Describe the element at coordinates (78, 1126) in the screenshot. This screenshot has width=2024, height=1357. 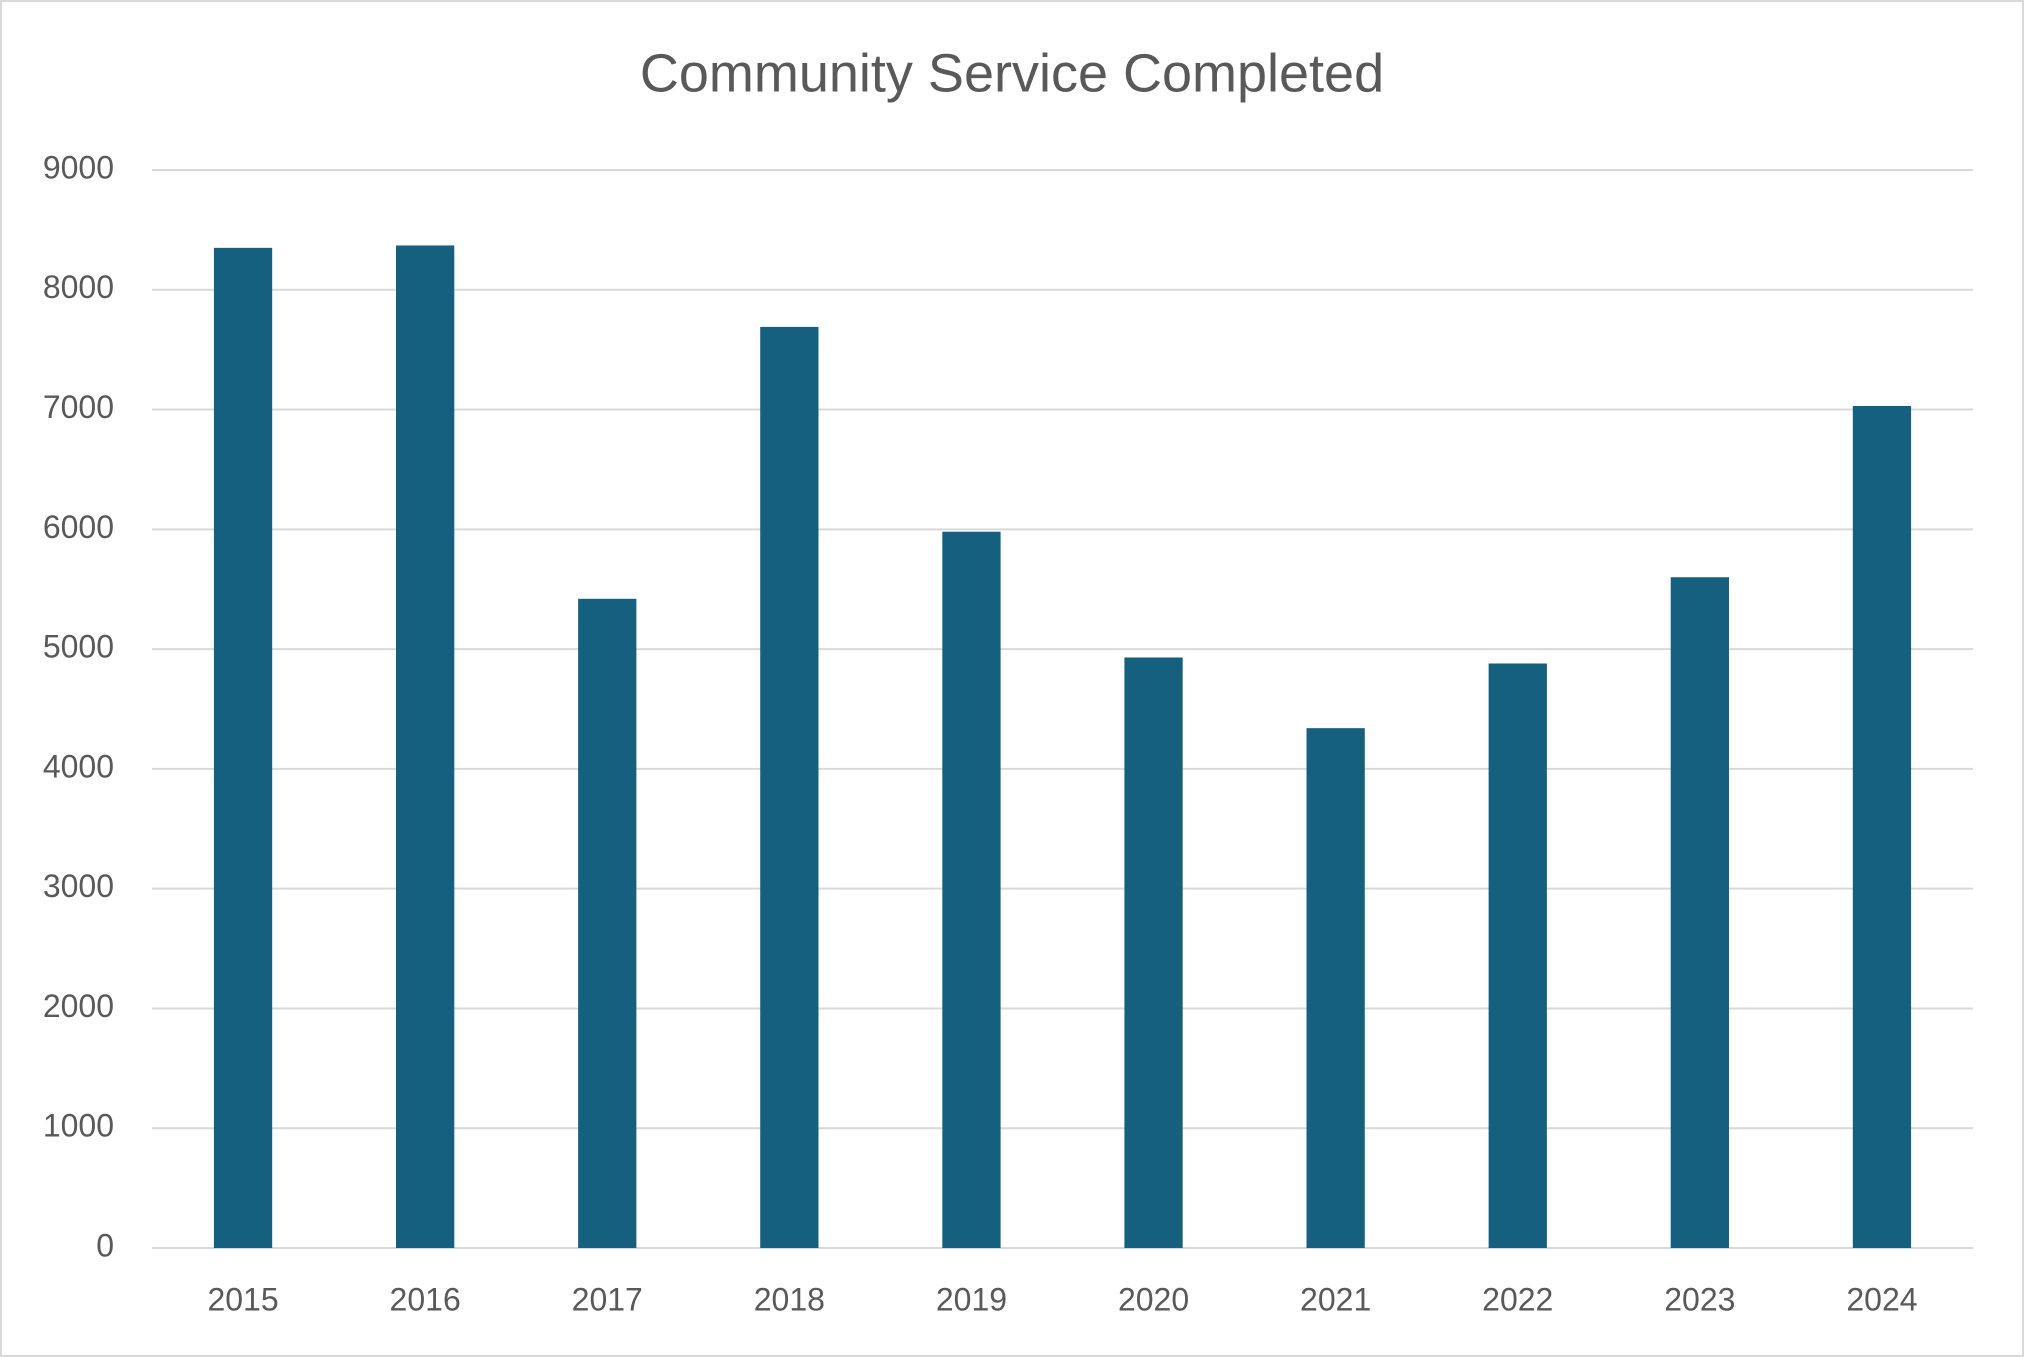
I see `y-tick-label: 1000` at that location.